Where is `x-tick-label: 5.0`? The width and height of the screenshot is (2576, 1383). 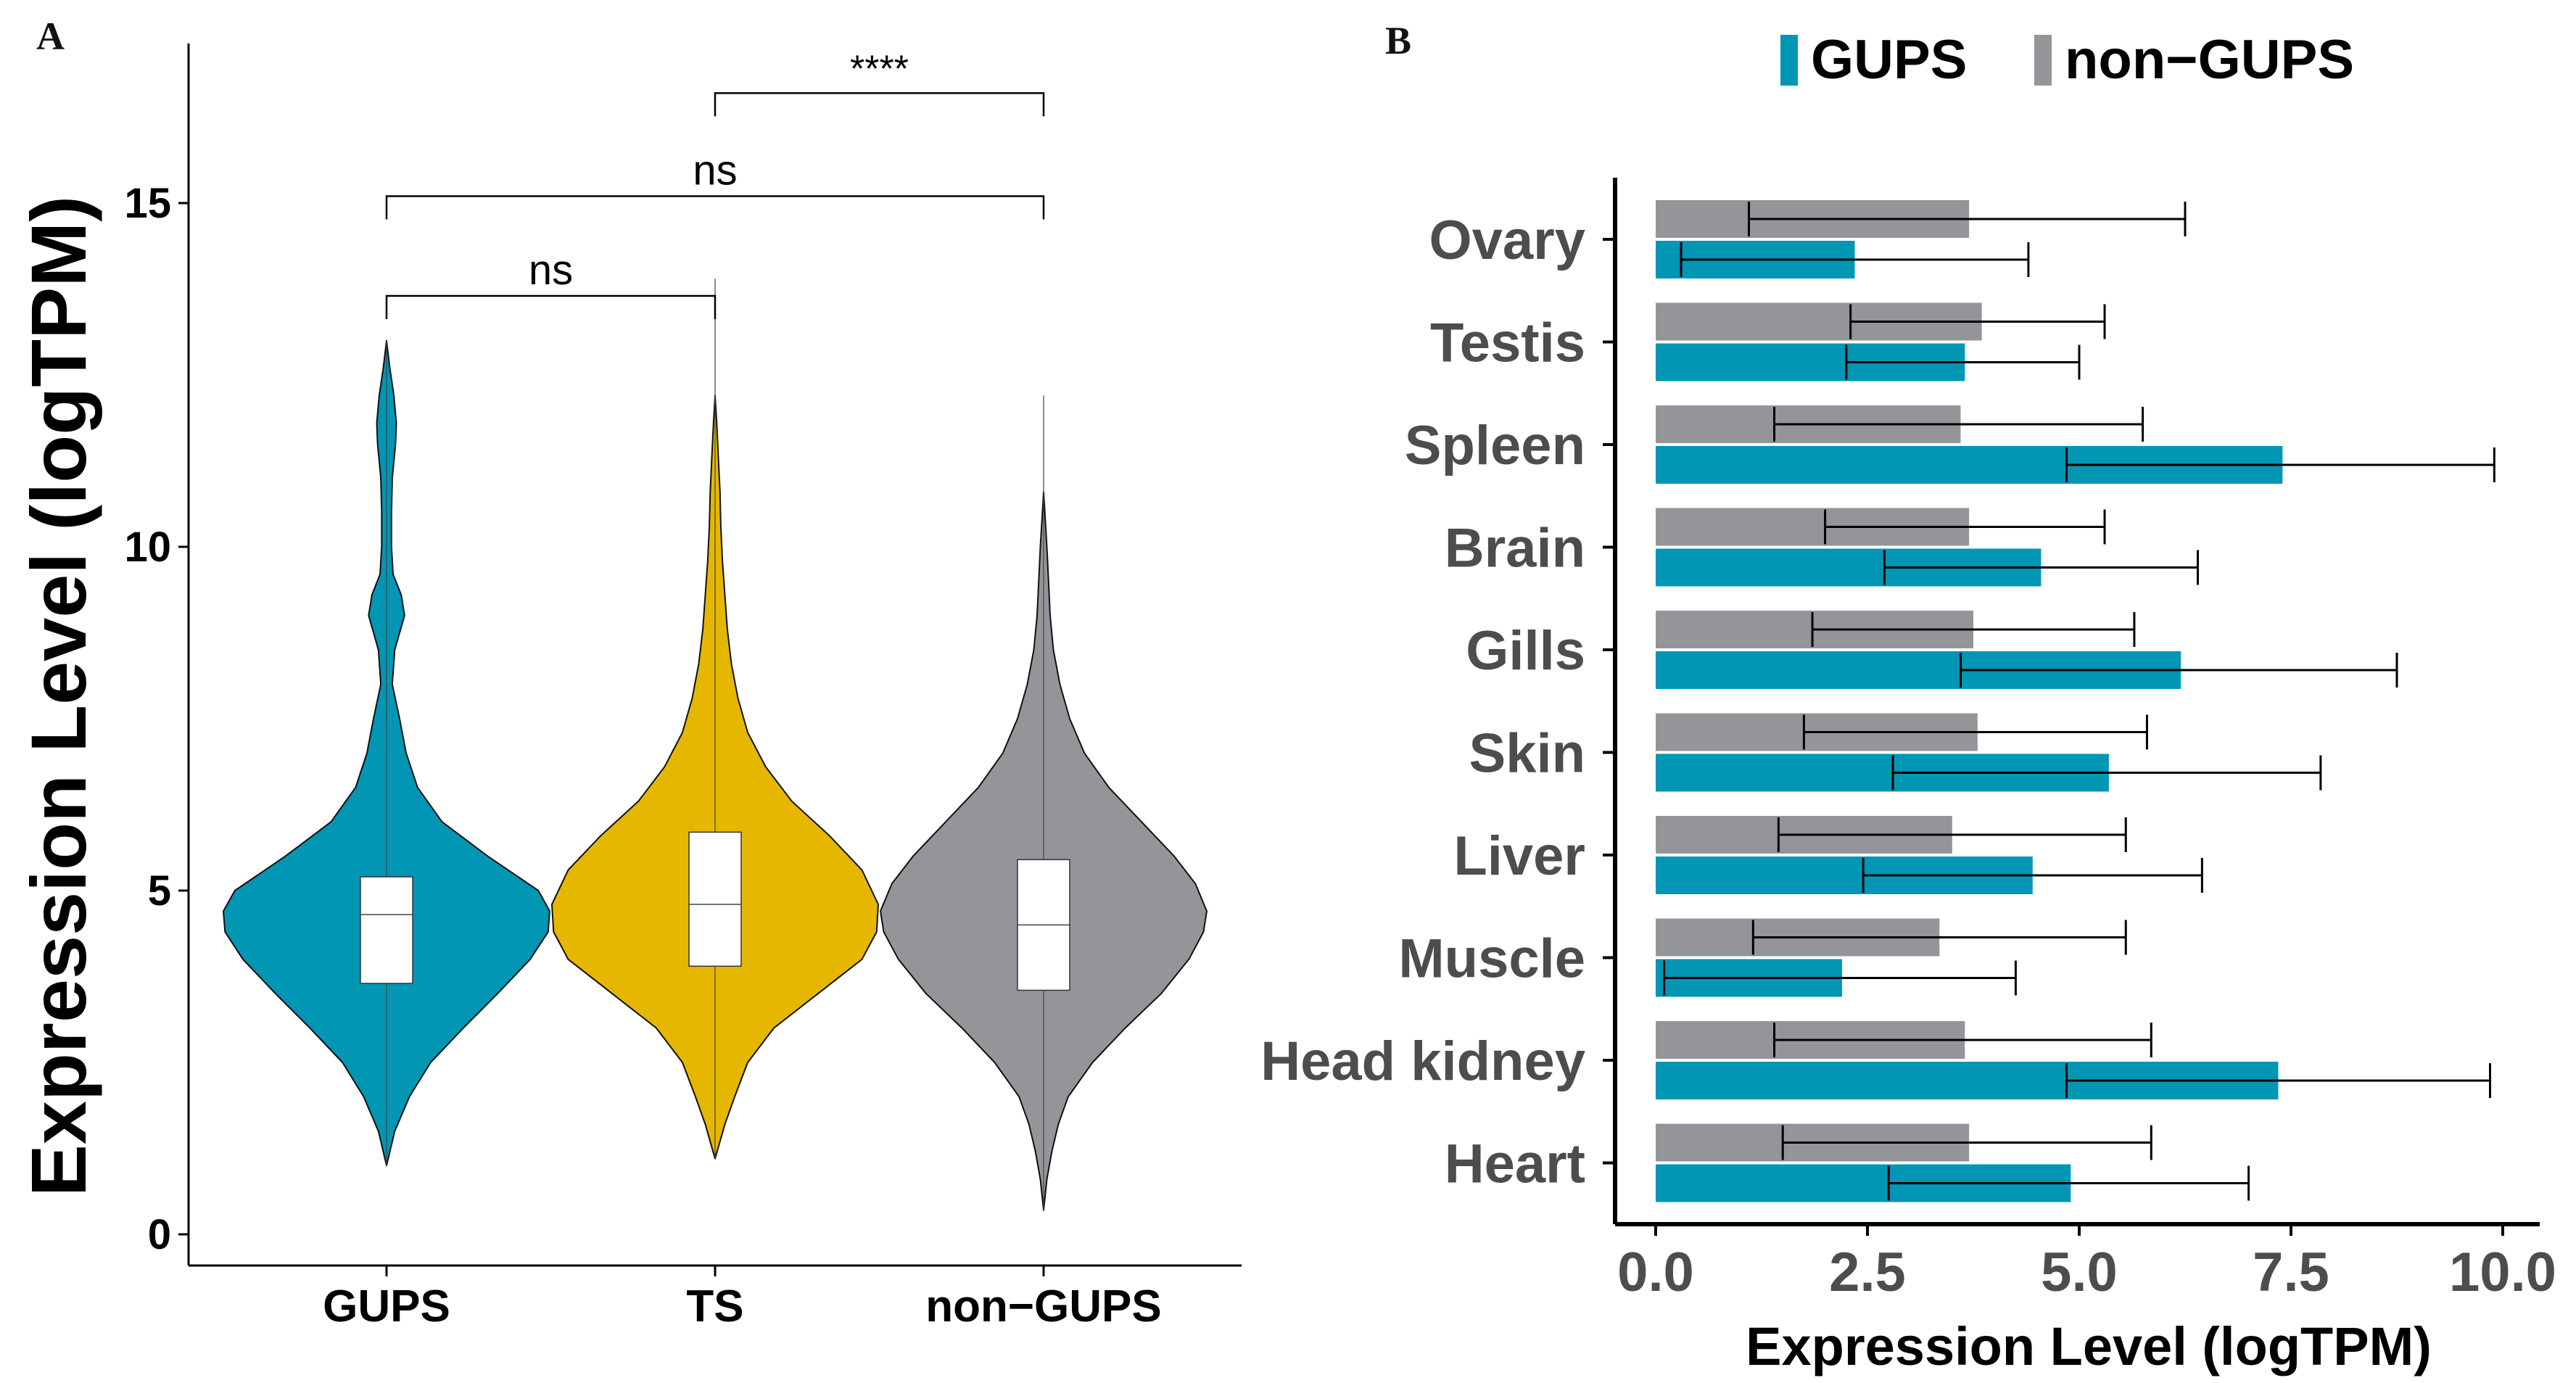 x-tick-label: 5.0 is located at coordinates (2079, 1272).